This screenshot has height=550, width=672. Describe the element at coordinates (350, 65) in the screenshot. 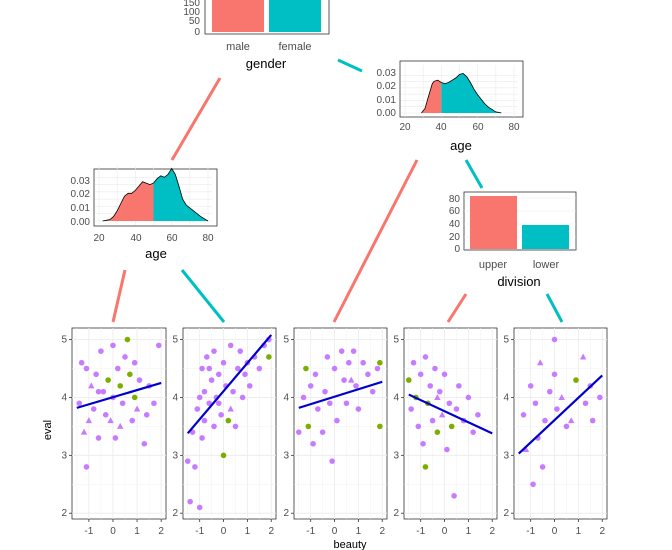

I see `edge-top-to-right` at that location.